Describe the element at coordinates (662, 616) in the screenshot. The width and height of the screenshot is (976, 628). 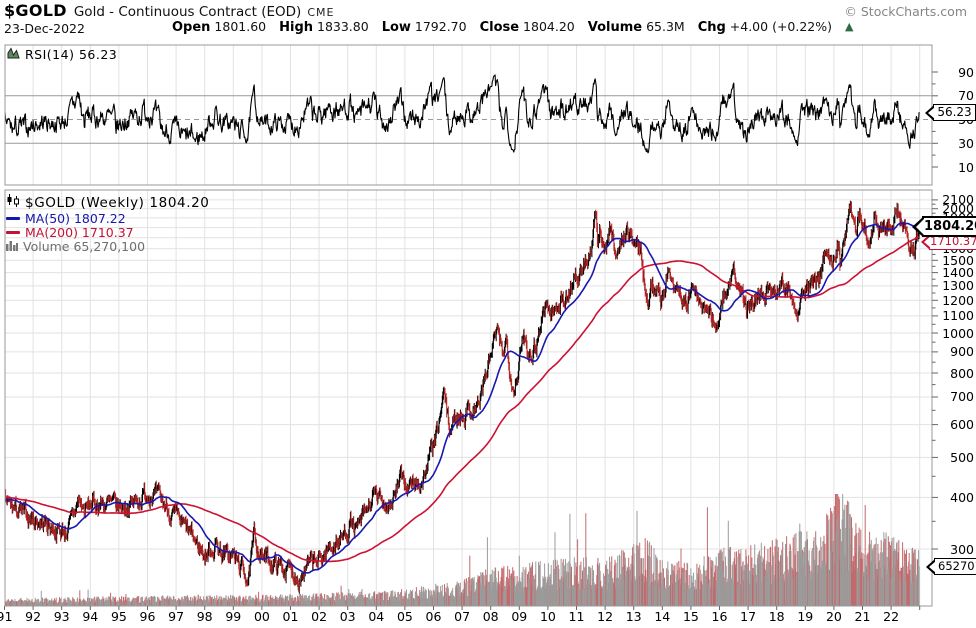
I see `year-axis-label: 14` at that location.